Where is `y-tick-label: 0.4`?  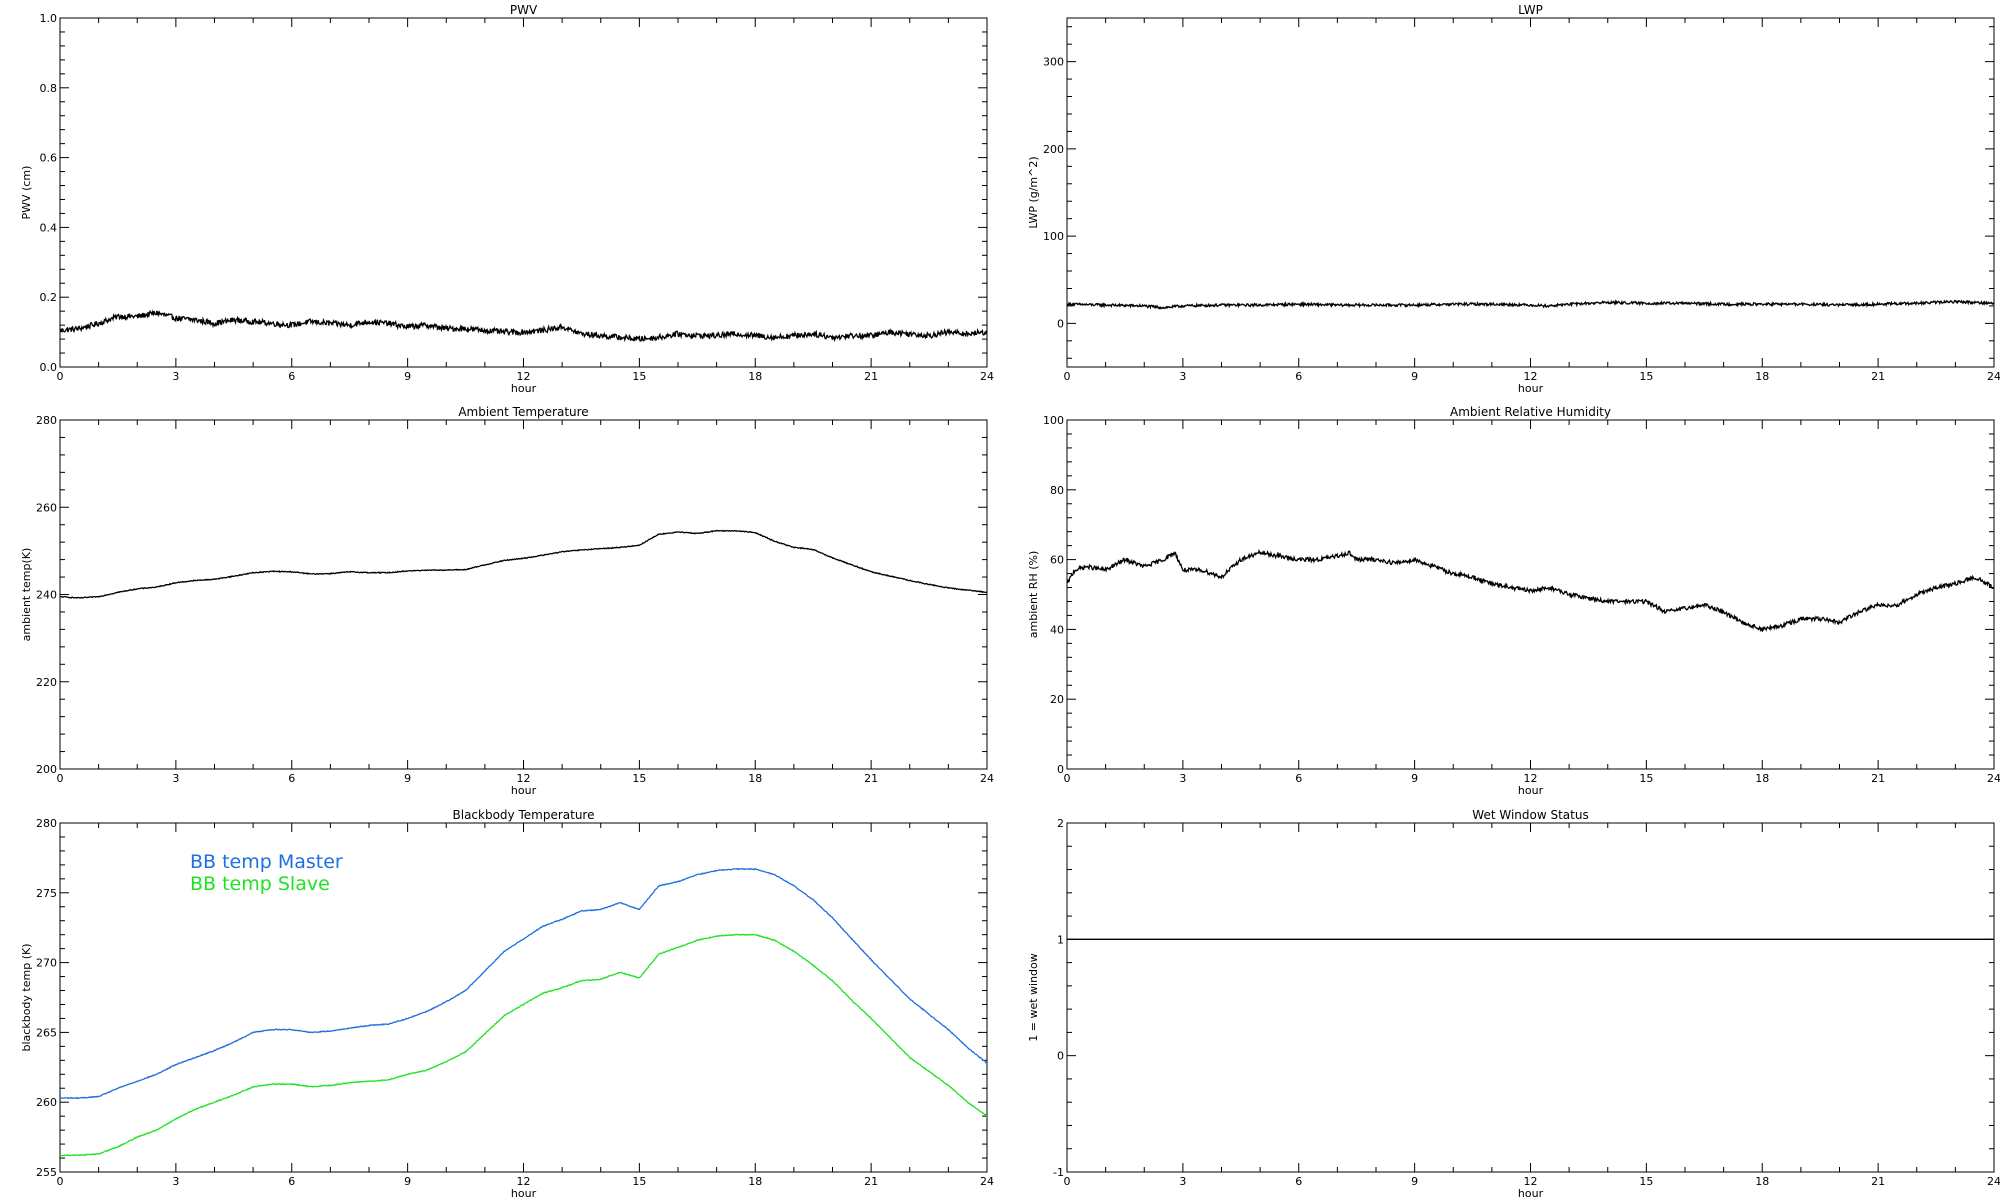
y-tick-label: 0.4 is located at coordinates (49, 227).